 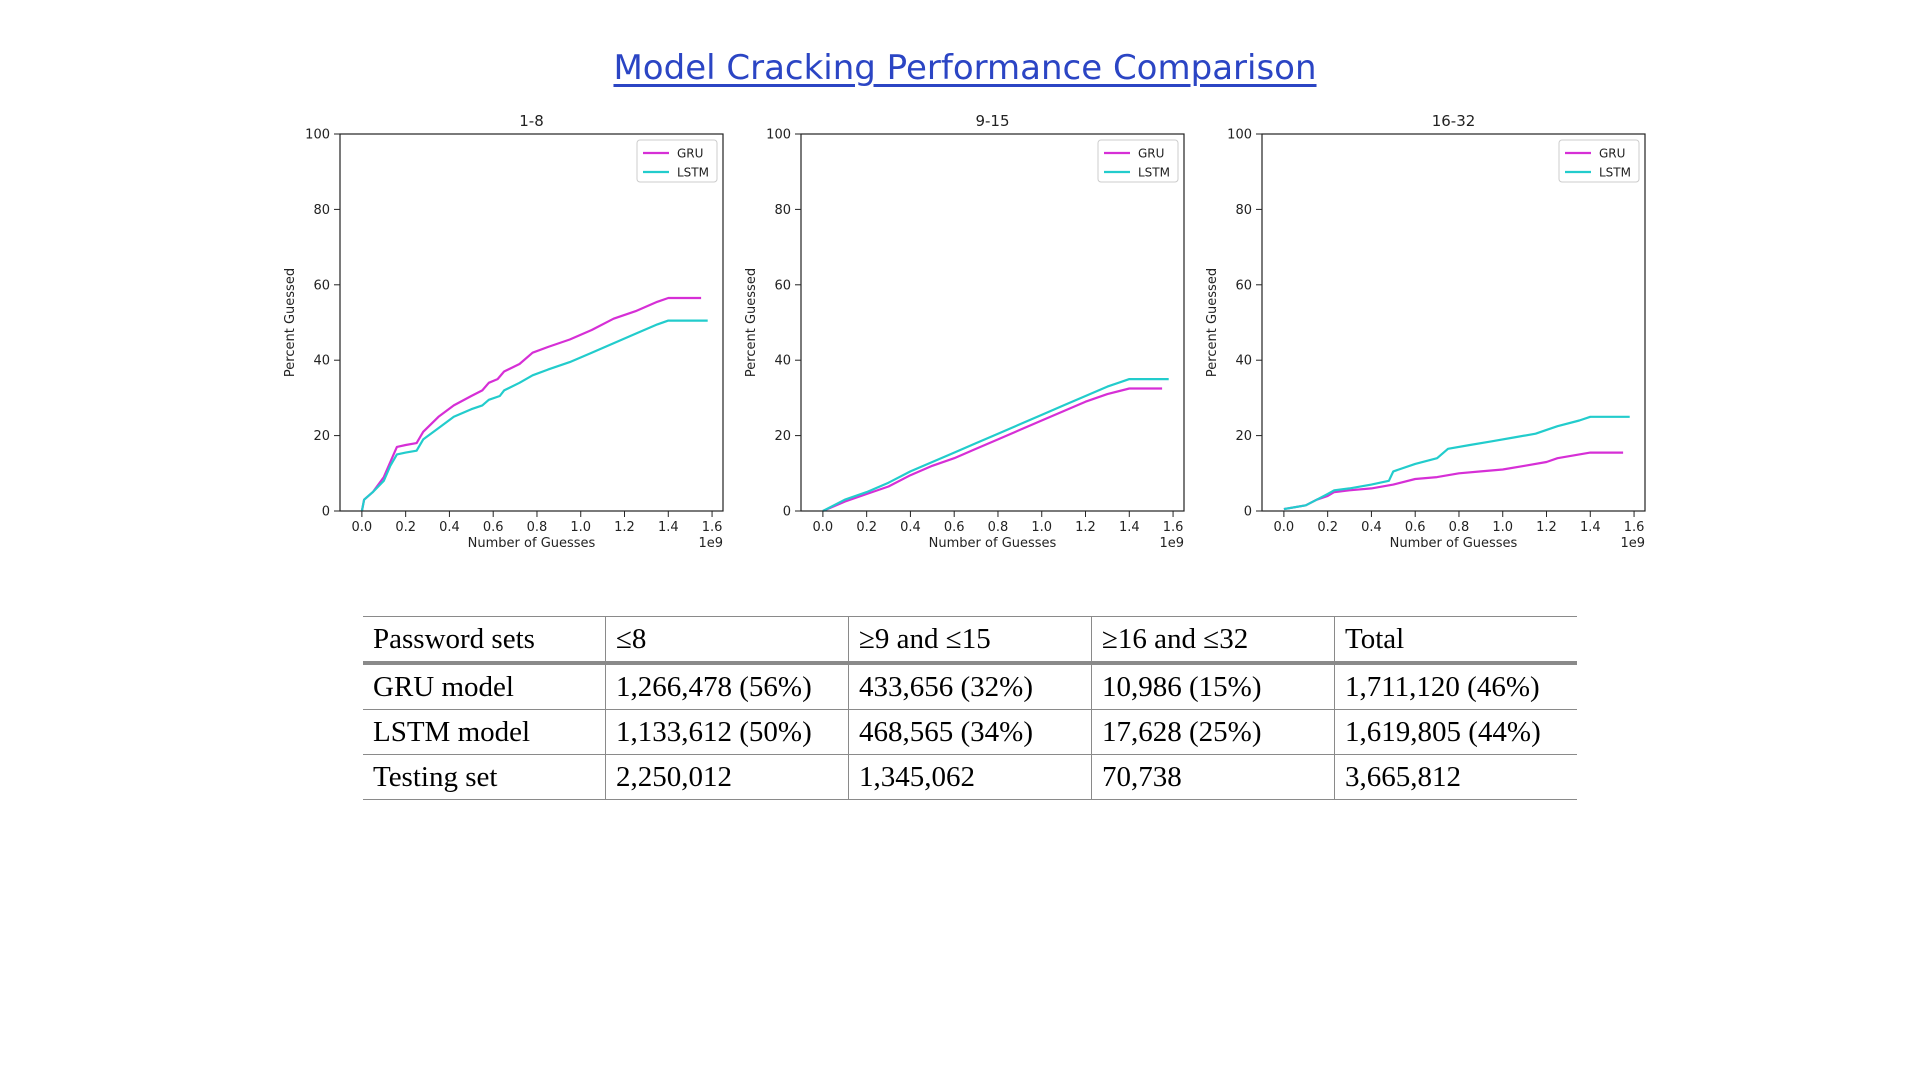 What do you see at coordinates (484, 777) in the screenshot?
I see `table-cell: Testing set` at bounding box center [484, 777].